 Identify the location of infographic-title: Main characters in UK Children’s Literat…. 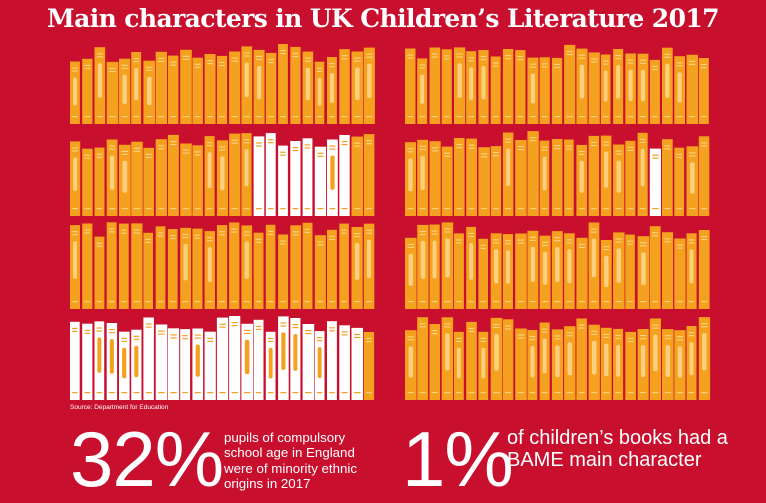
(383, 18).